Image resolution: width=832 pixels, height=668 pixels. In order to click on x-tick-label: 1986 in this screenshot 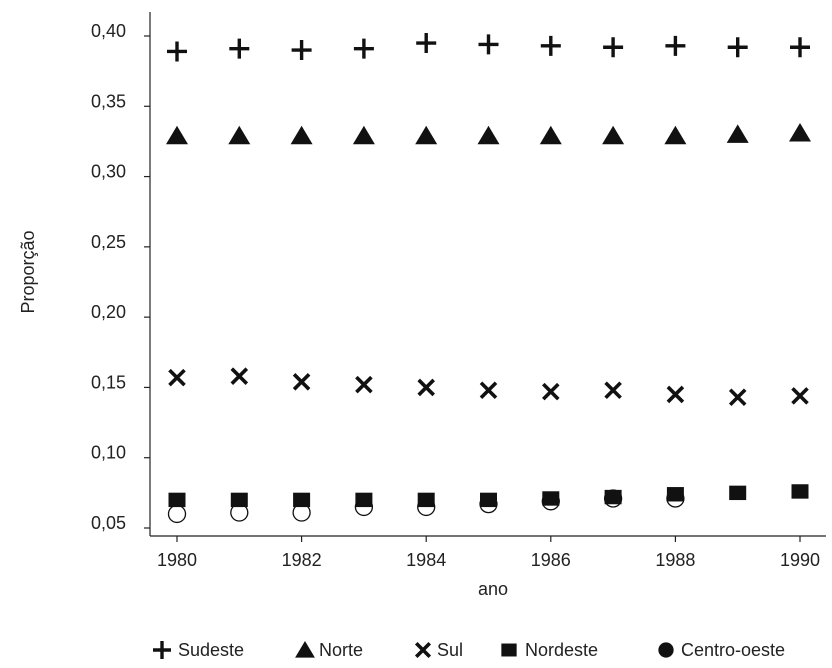, I will do `click(551, 560)`.